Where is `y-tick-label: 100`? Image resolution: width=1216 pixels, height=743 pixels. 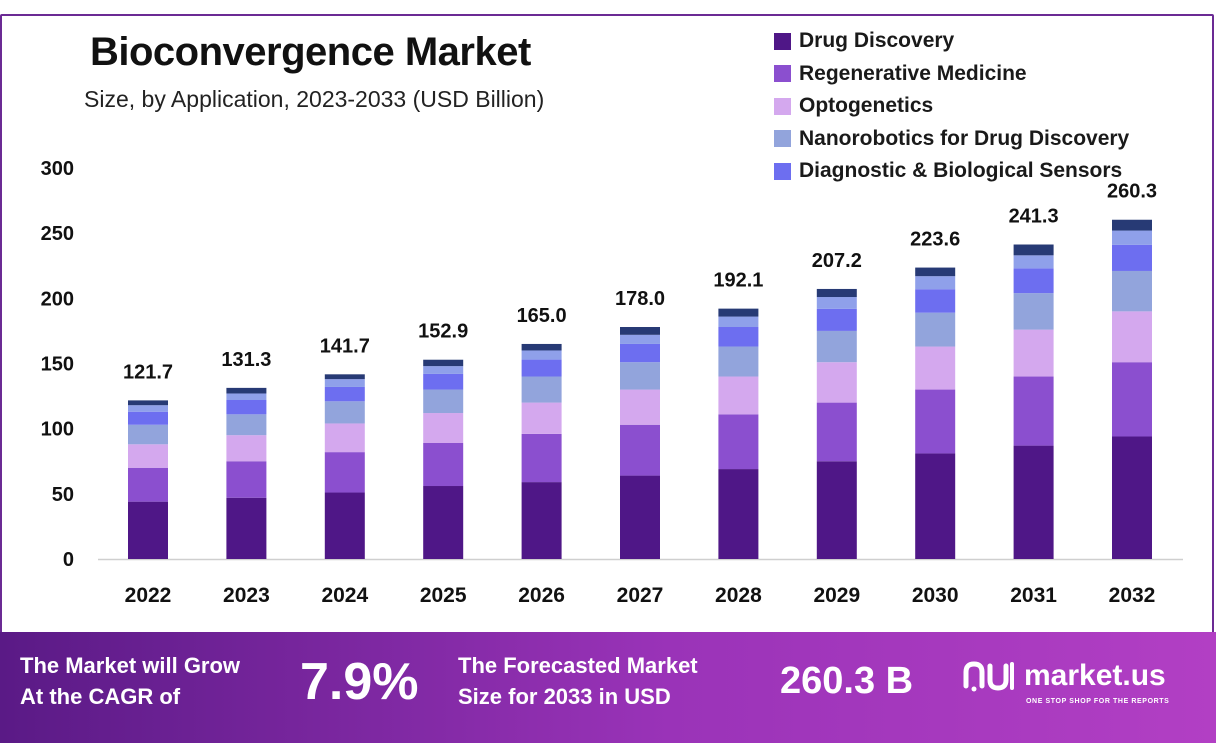
y-tick-label: 100 is located at coordinates (57, 430).